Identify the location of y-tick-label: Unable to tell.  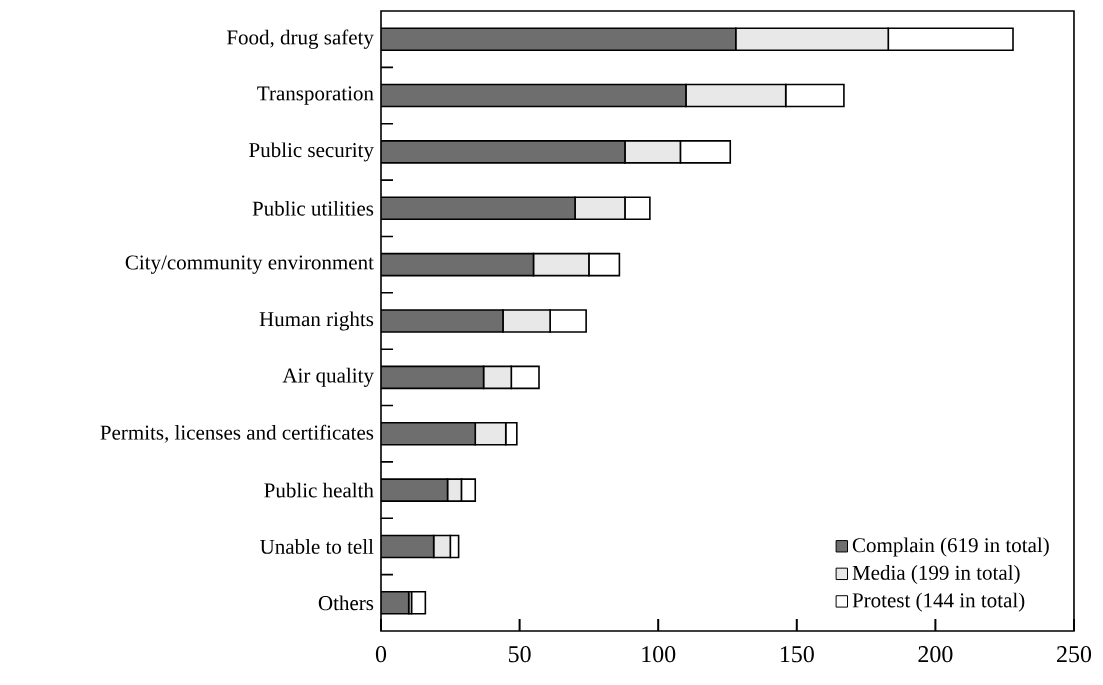
(317, 546).